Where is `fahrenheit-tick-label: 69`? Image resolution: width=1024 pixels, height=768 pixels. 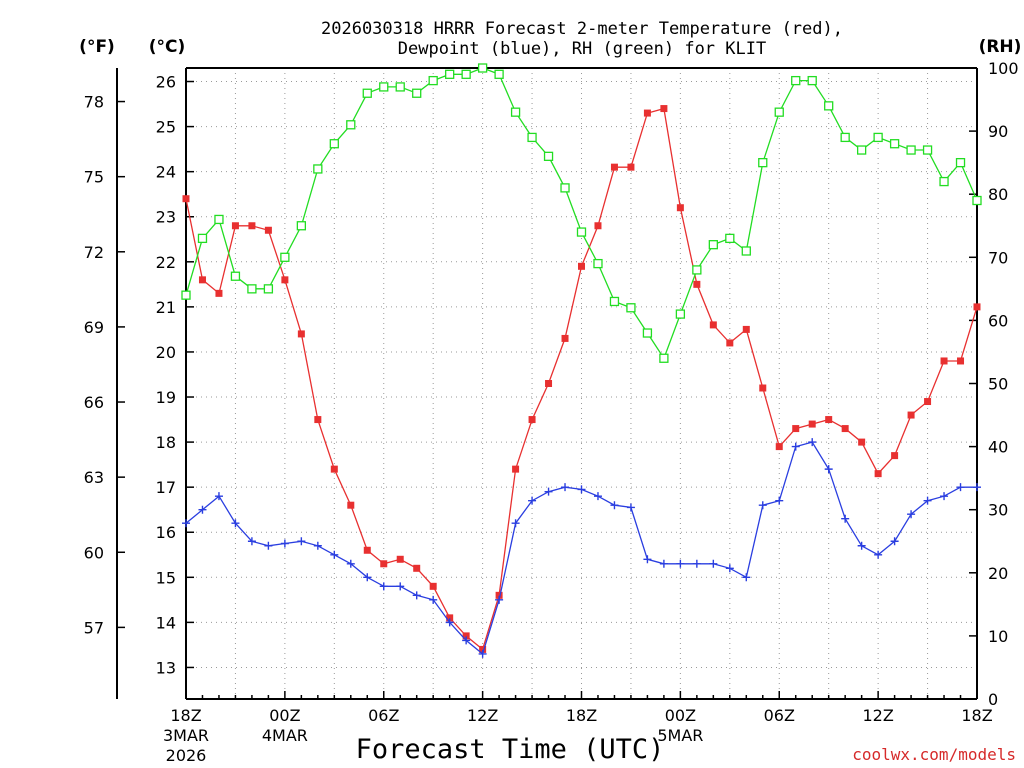
fahrenheit-tick-label: 69 is located at coordinates (94, 327).